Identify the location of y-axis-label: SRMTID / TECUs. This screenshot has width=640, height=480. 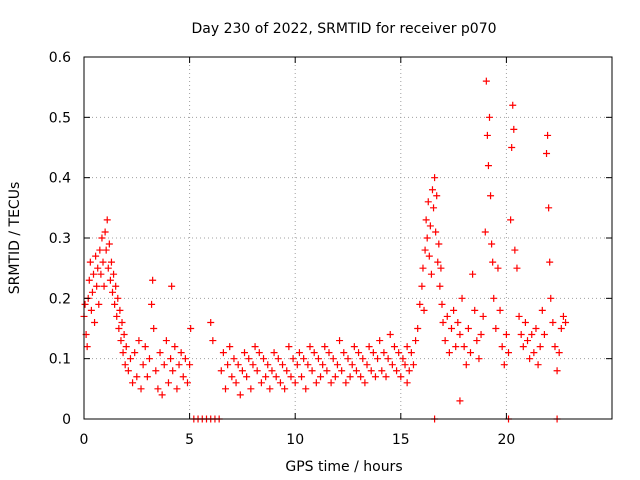
(15, 238).